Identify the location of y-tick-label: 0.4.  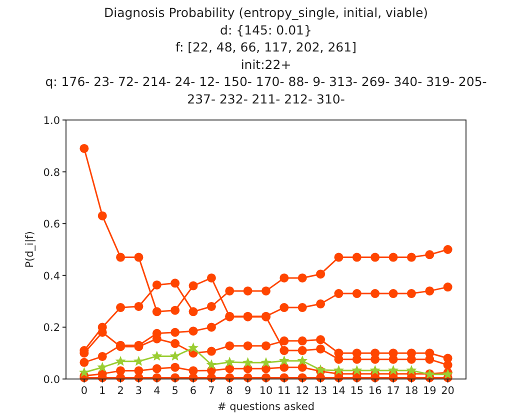
(51, 276).